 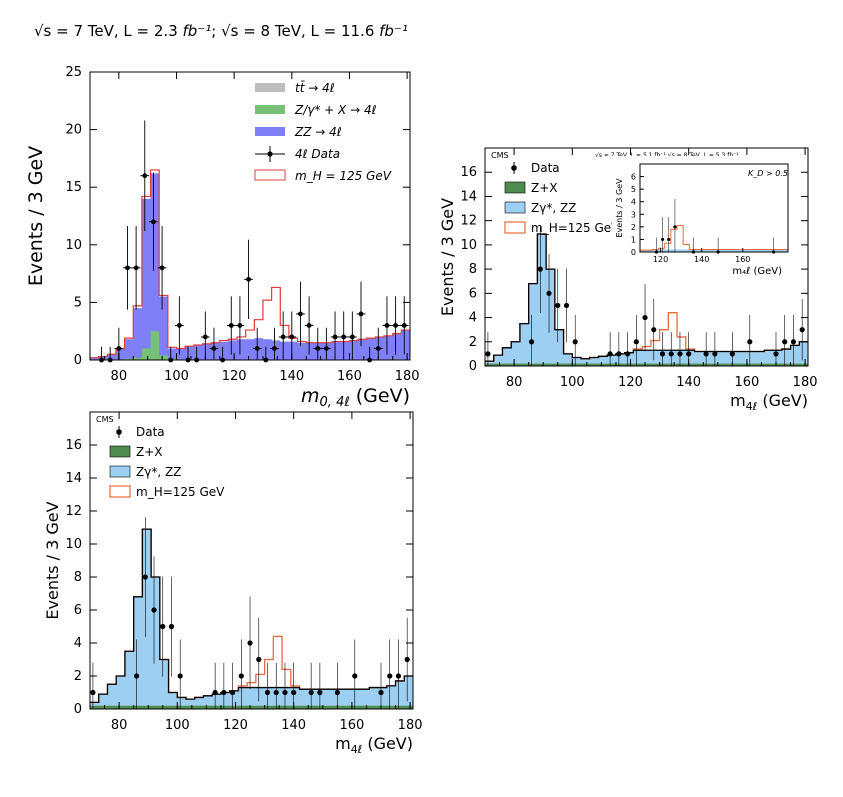 What do you see at coordinates (343, 743) in the screenshot?
I see `bottom-left-x-label-m: m` at bounding box center [343, 743].